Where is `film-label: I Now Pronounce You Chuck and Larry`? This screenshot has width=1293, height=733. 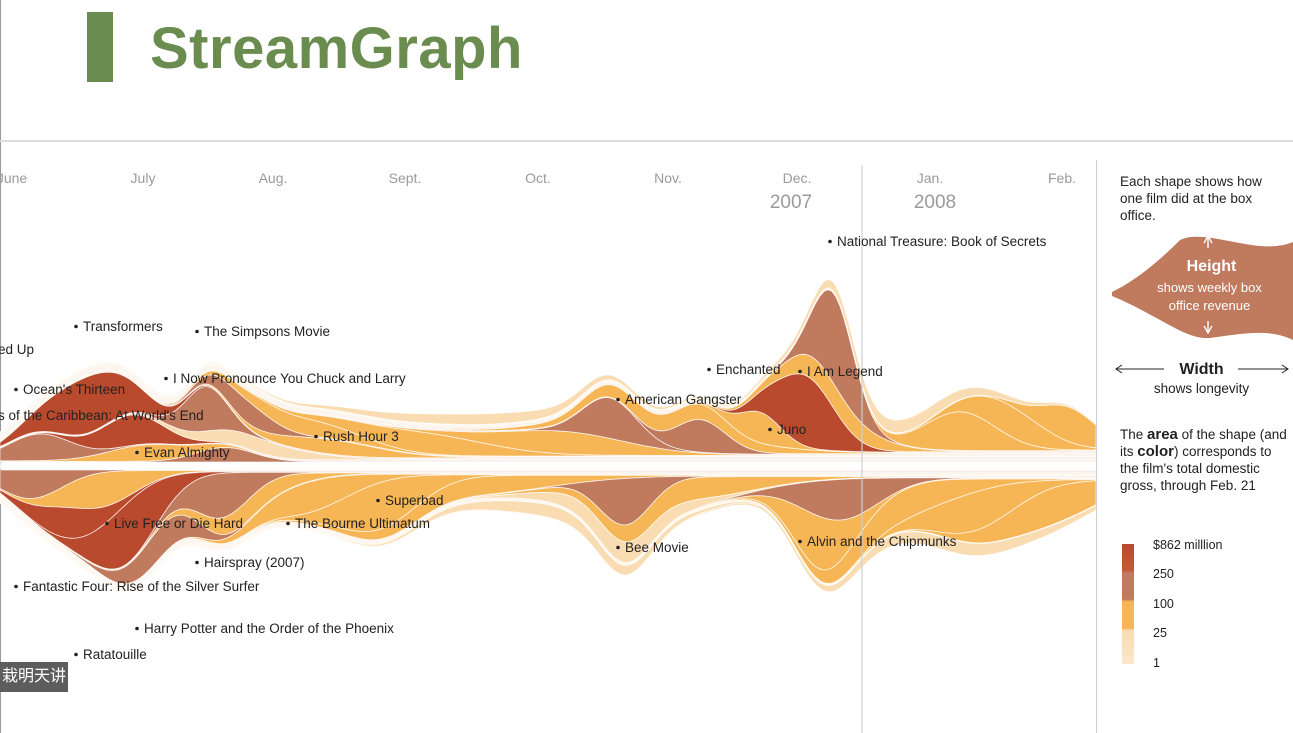
film-label: I Now Pronounce You Chuck and Larry is located at coordinates (289, 378).